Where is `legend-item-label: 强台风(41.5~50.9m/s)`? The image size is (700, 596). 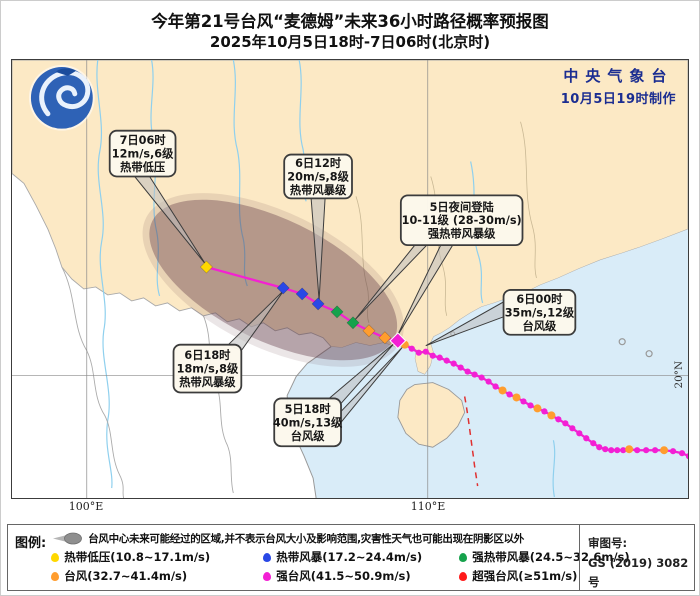 legend-item-label: 强台风(41.5~50.9m/s) is located at coordinates (343, 576).